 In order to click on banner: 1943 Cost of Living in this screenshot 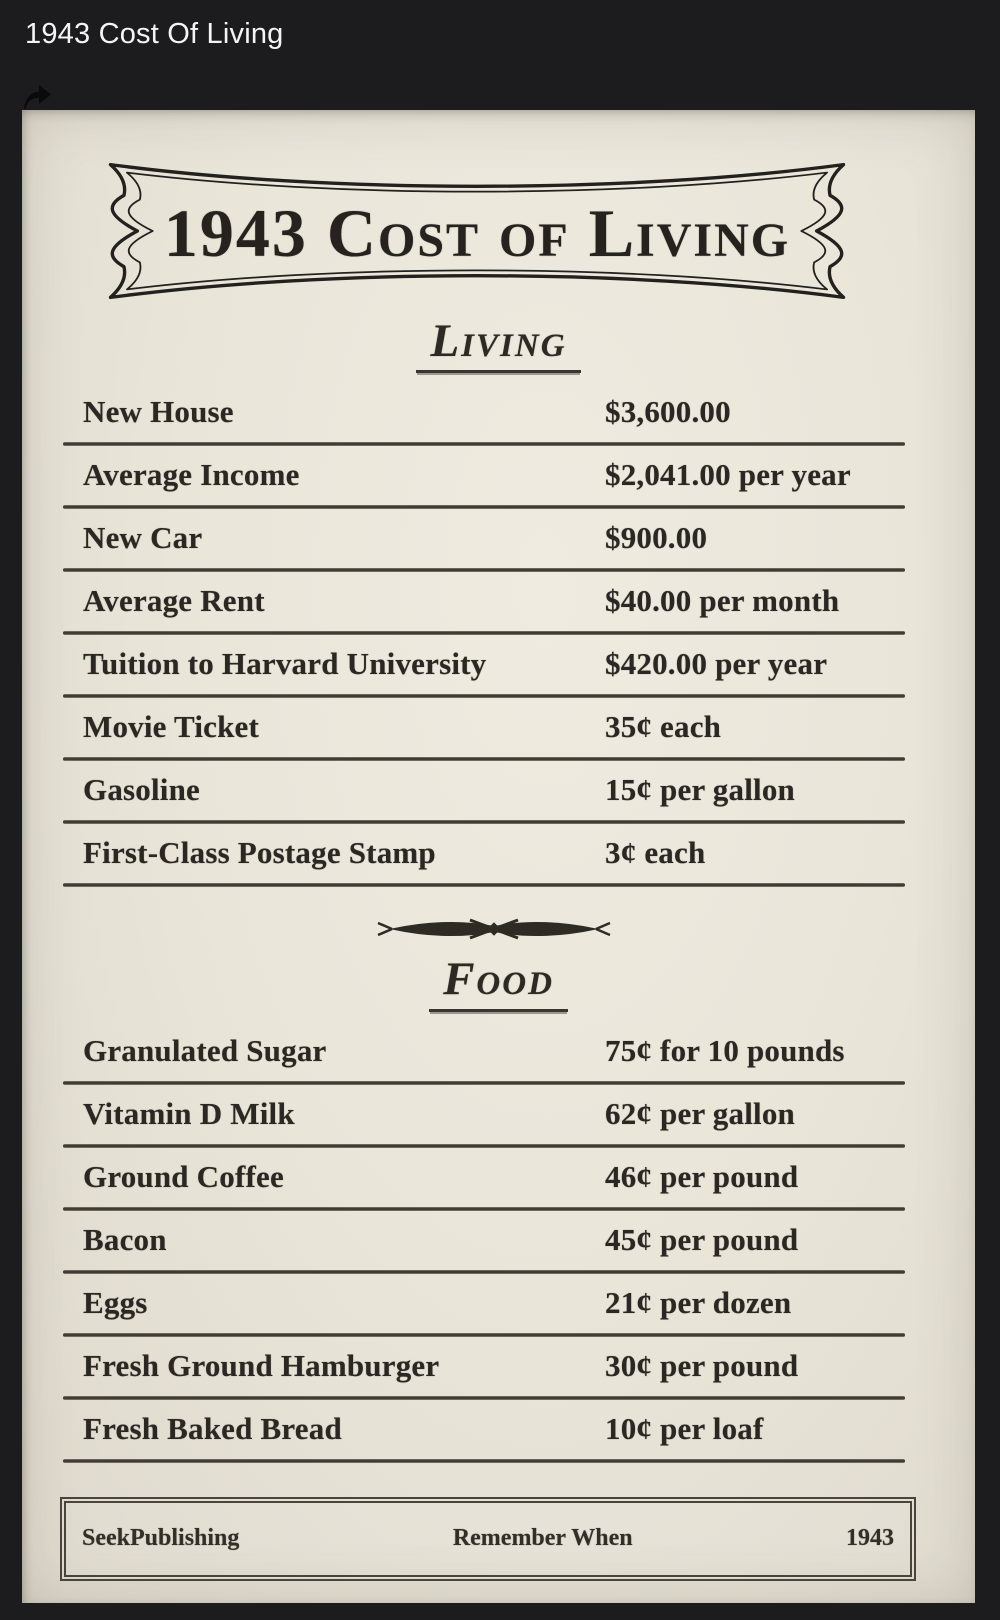, I will do `click(477, 231)`.